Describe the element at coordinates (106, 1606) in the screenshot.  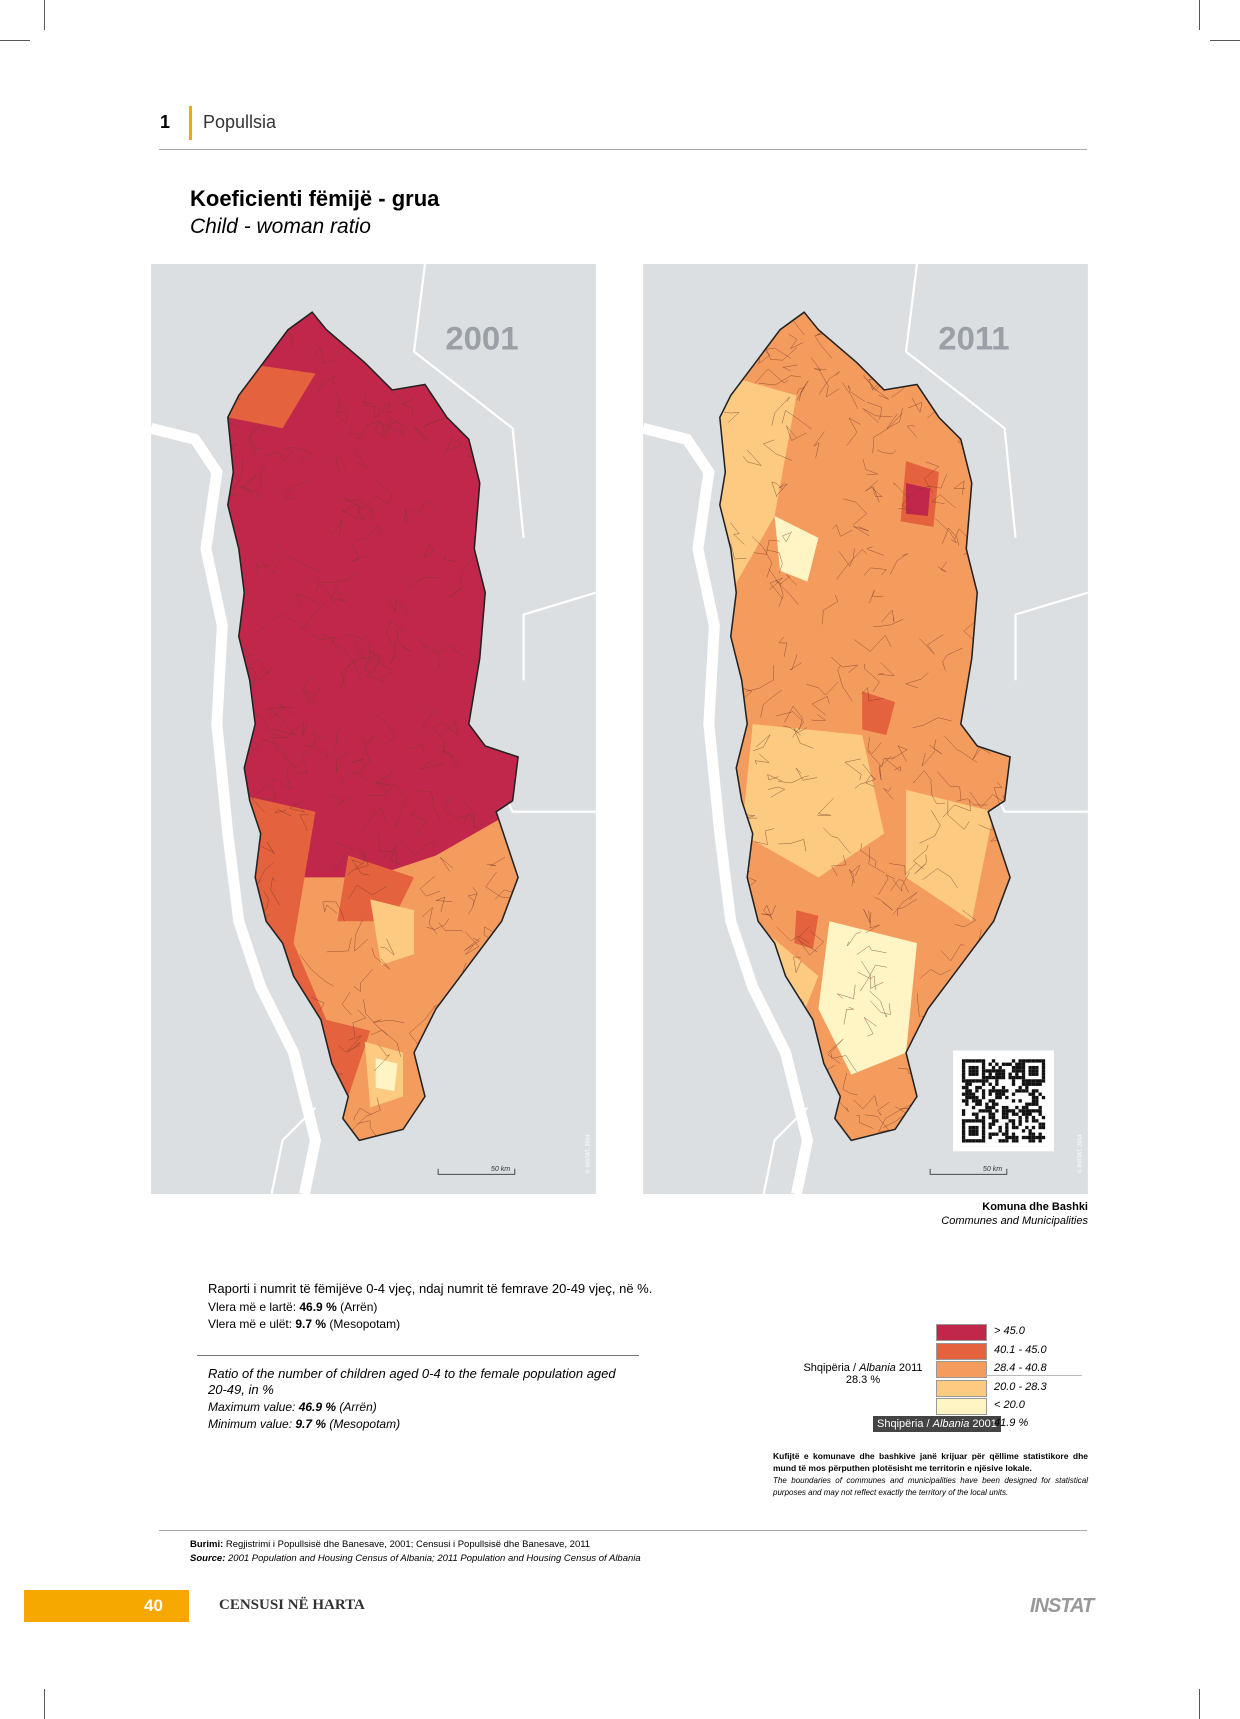
I see `page-box` at that location.